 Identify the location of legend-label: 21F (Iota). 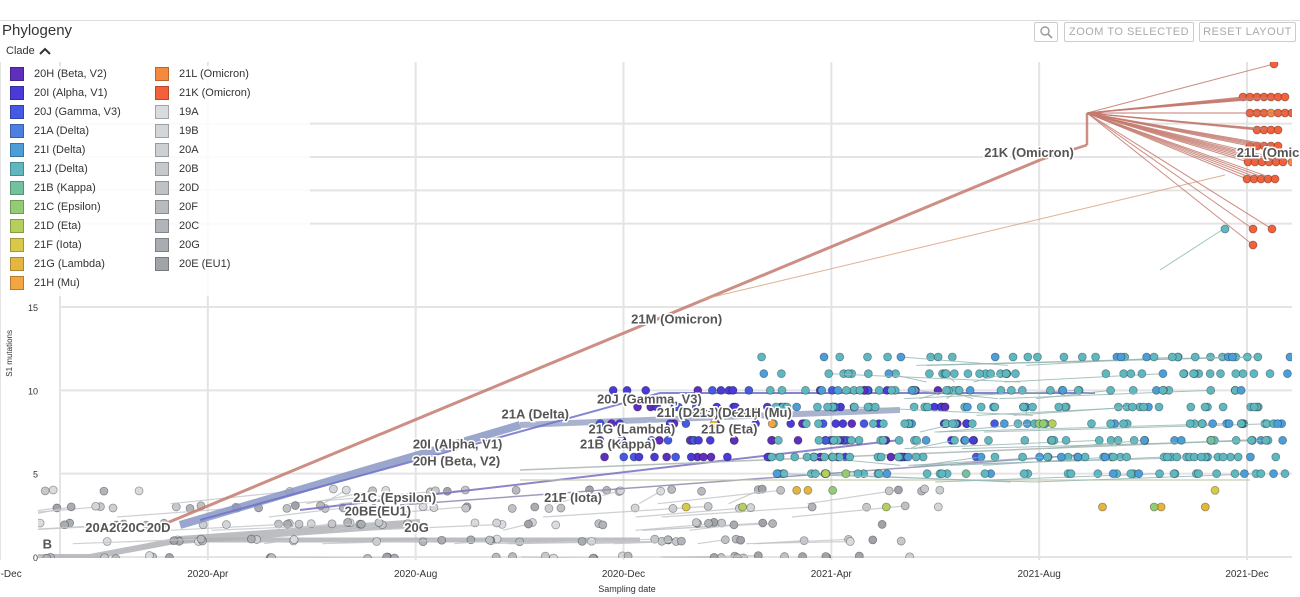
(58, 245).